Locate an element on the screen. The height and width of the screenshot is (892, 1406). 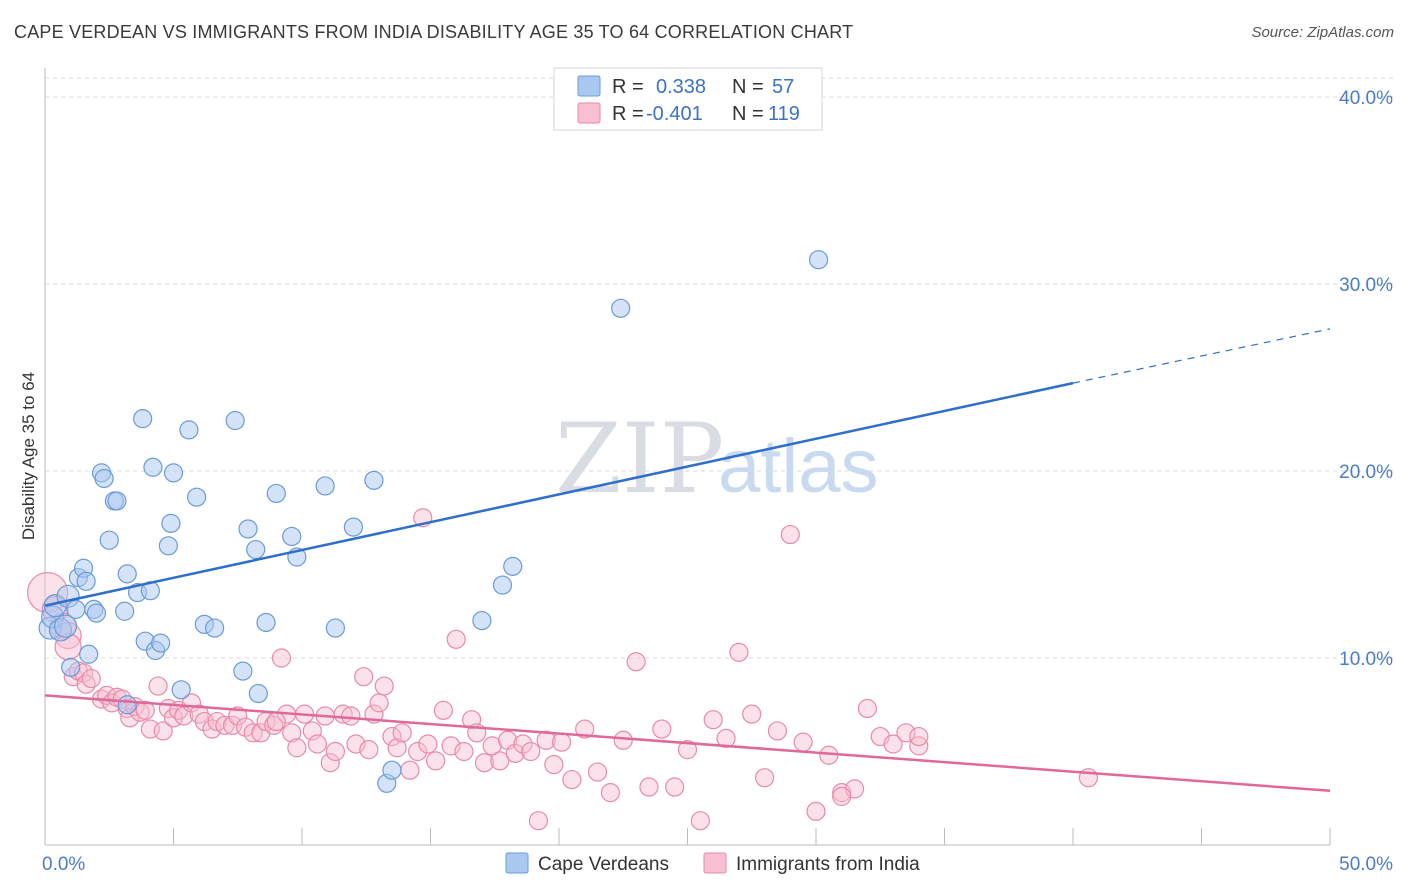
bottom-legend-swatch-pink is located at coordinates (715, 863).